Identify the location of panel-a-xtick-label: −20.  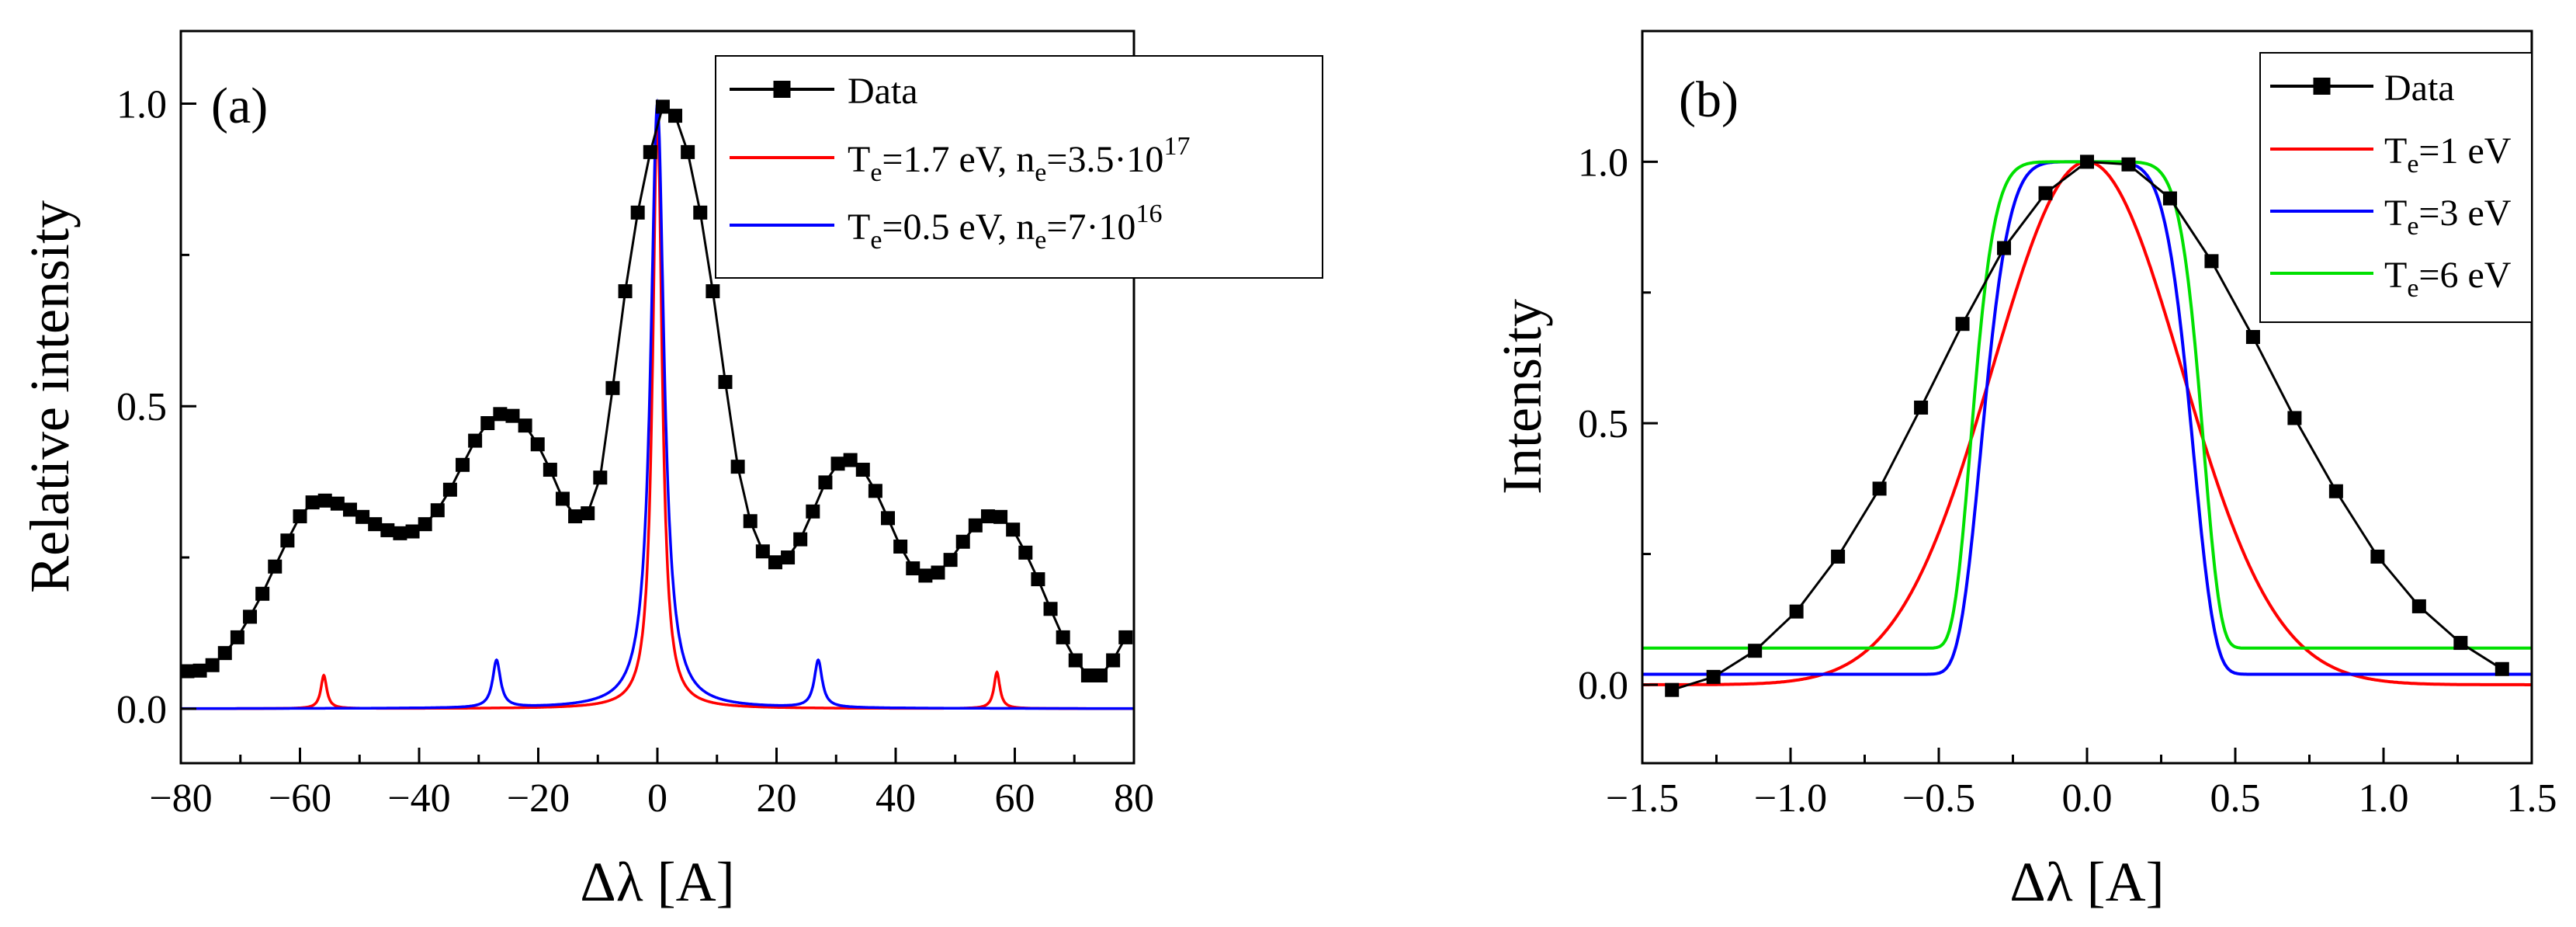
(538, 798).